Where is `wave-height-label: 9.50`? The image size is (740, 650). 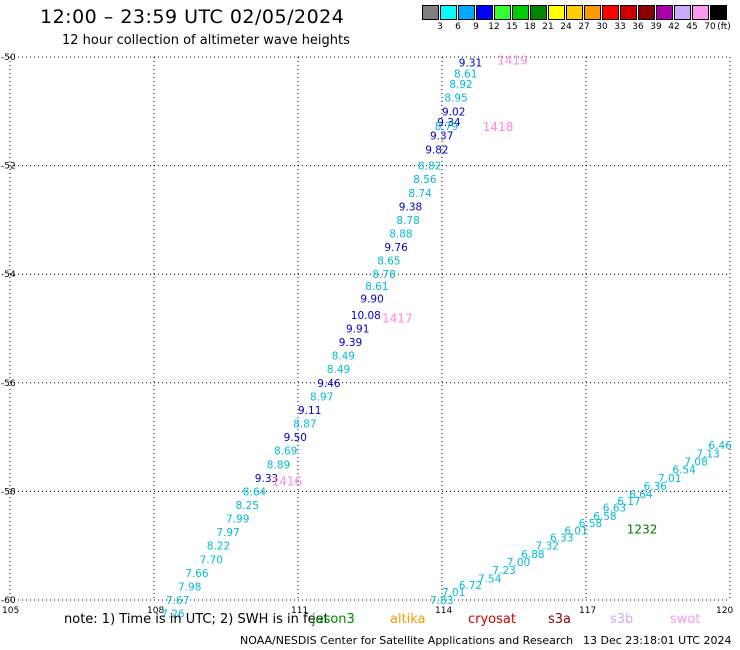 wave-height-label: 9.50 is located at coordinates (295, 438).